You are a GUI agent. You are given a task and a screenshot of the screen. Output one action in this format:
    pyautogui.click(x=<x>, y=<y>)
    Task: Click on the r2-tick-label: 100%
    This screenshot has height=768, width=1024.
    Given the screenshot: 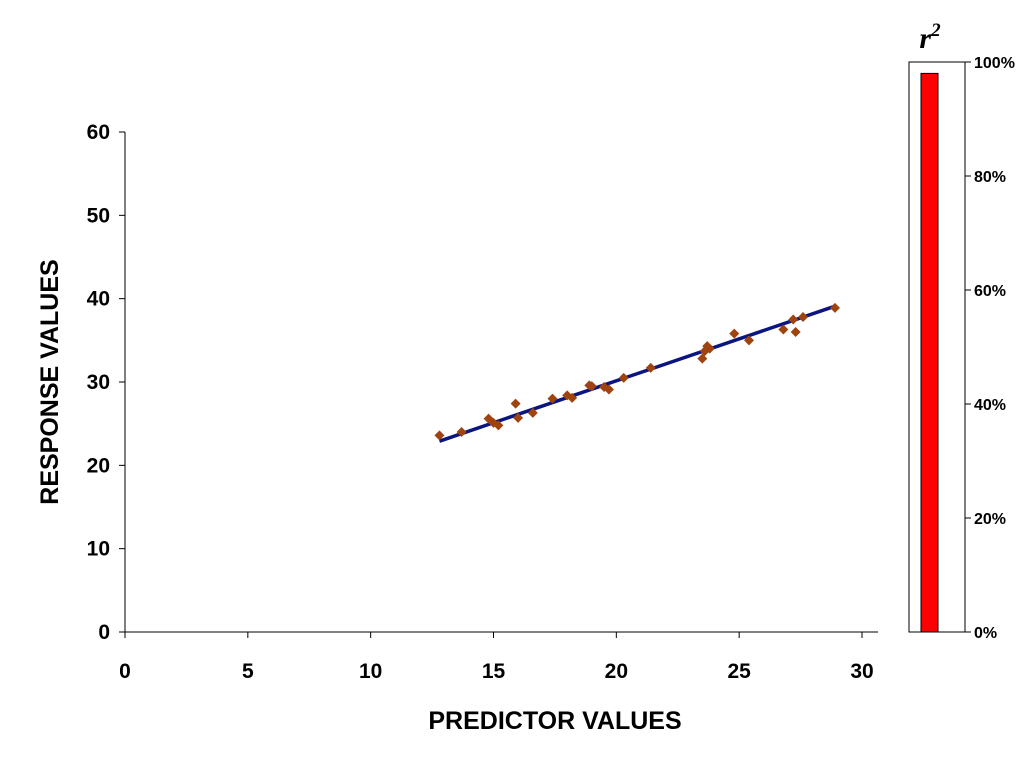 What is the action you would take?
    pyautogui.click(x=994, y=63)
    